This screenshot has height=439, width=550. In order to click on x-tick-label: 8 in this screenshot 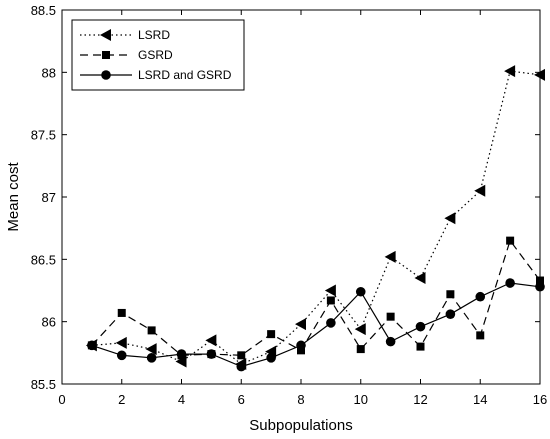, I will do `click(300, 399)`.